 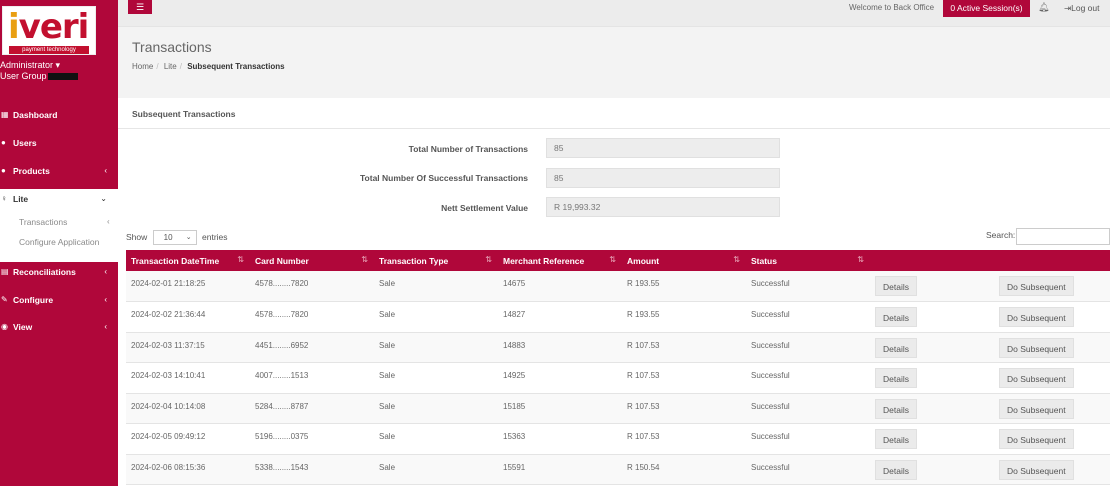 I want to click on configure-icon: ✎, so click(x=4, y=299).